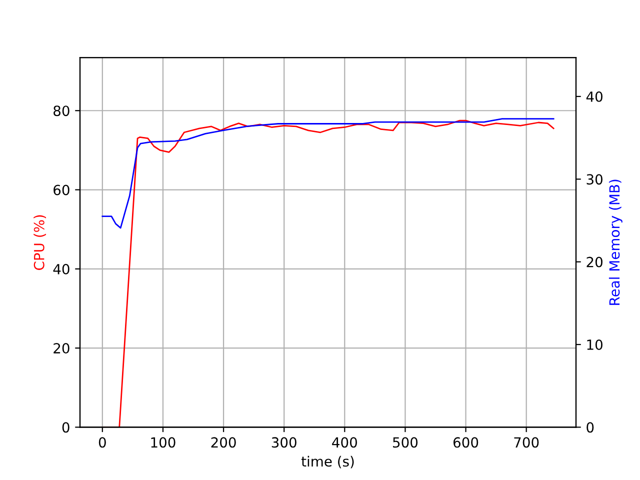 The image size is (640, 480). I want to click on y2-axis-title: Real Memory (MB), so click(615, 242).